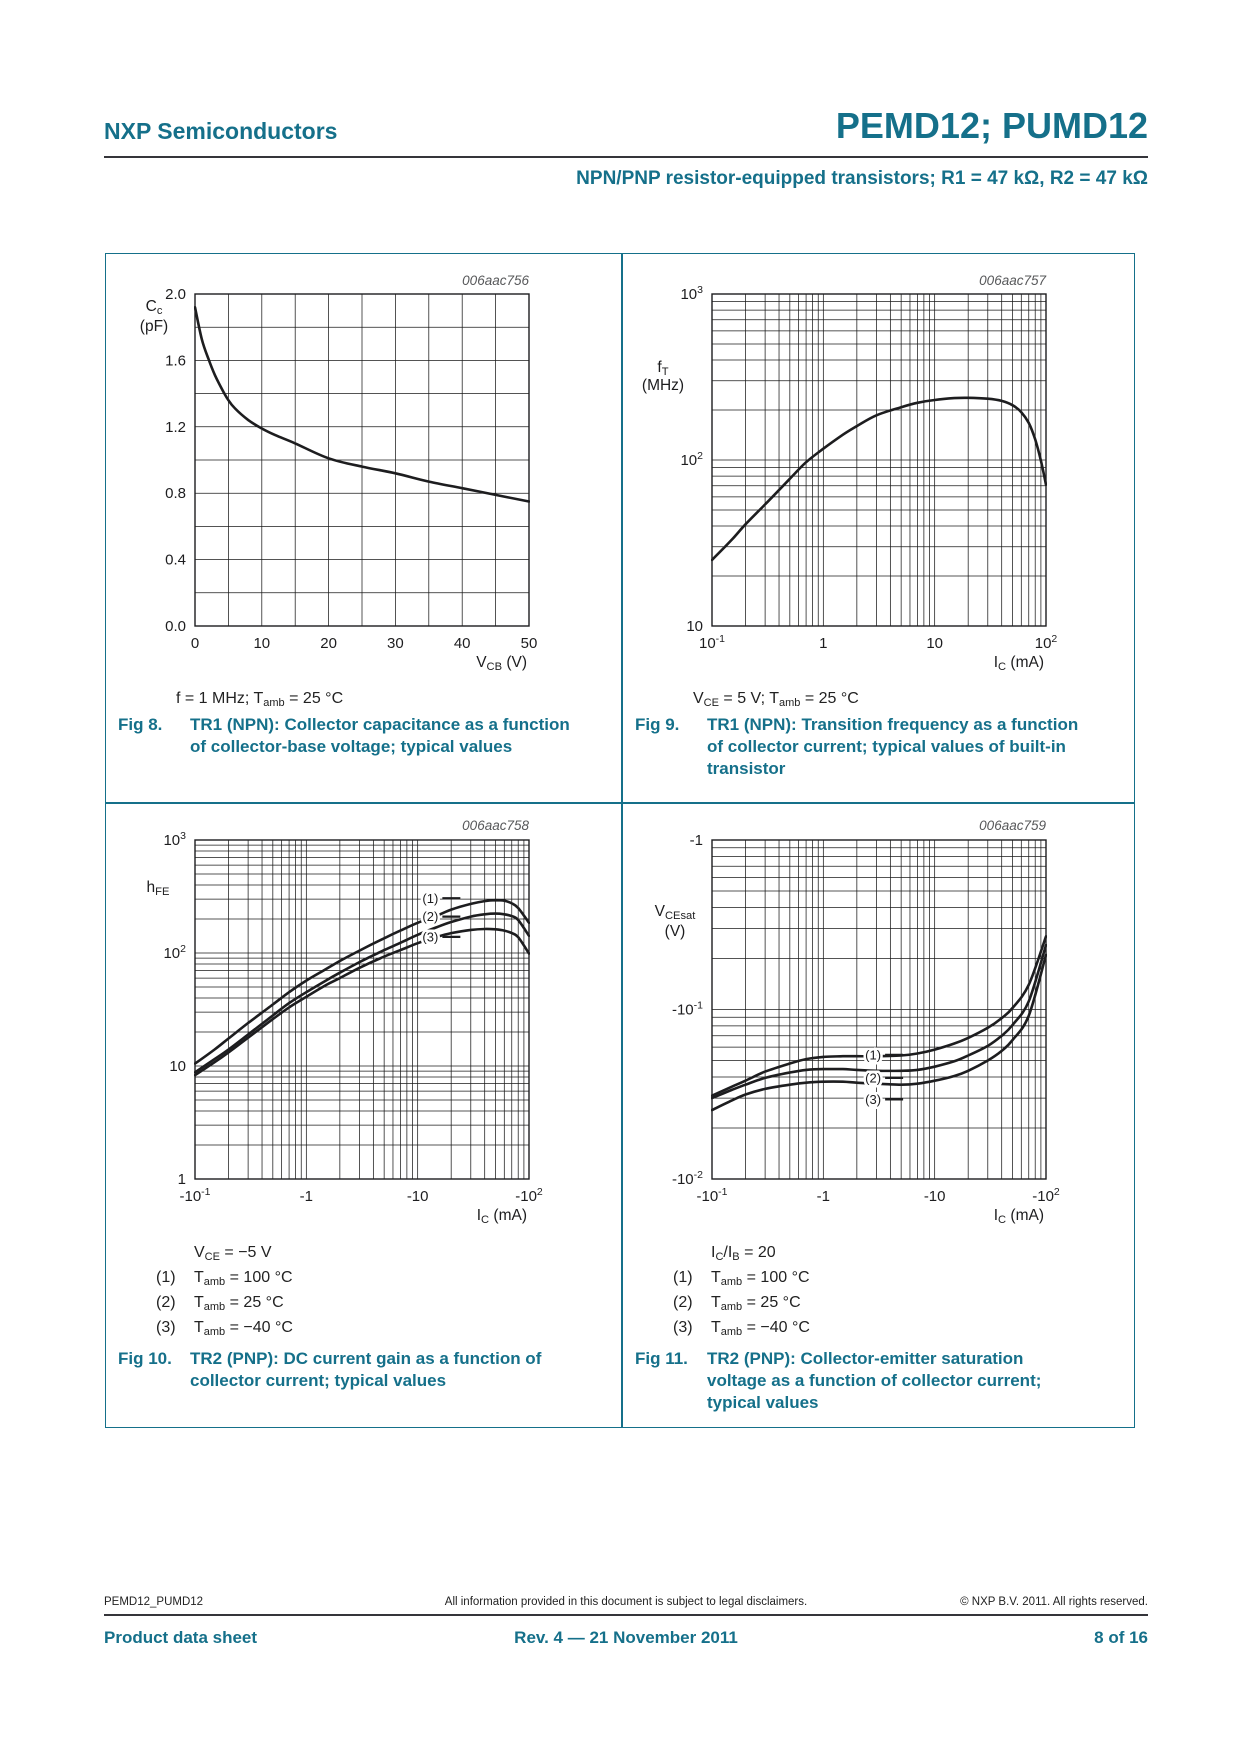 This screenshot has height=1754, width=1240. Describe the element at coordinates (195, 643) in the screenshot. I see `svg-text: 0` at that location.